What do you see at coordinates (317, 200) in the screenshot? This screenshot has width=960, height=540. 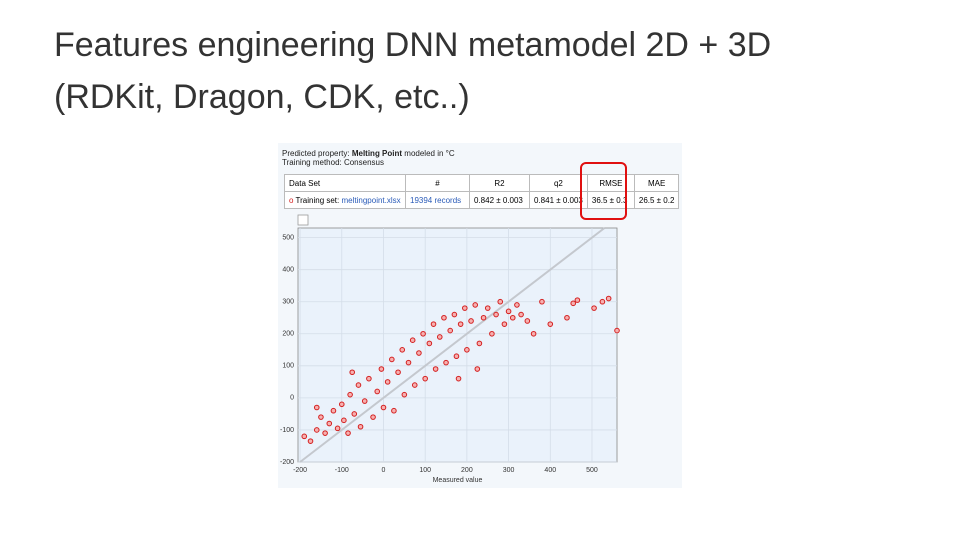 I see `dataset-label: Training set:` at bounding box center [317, 200].